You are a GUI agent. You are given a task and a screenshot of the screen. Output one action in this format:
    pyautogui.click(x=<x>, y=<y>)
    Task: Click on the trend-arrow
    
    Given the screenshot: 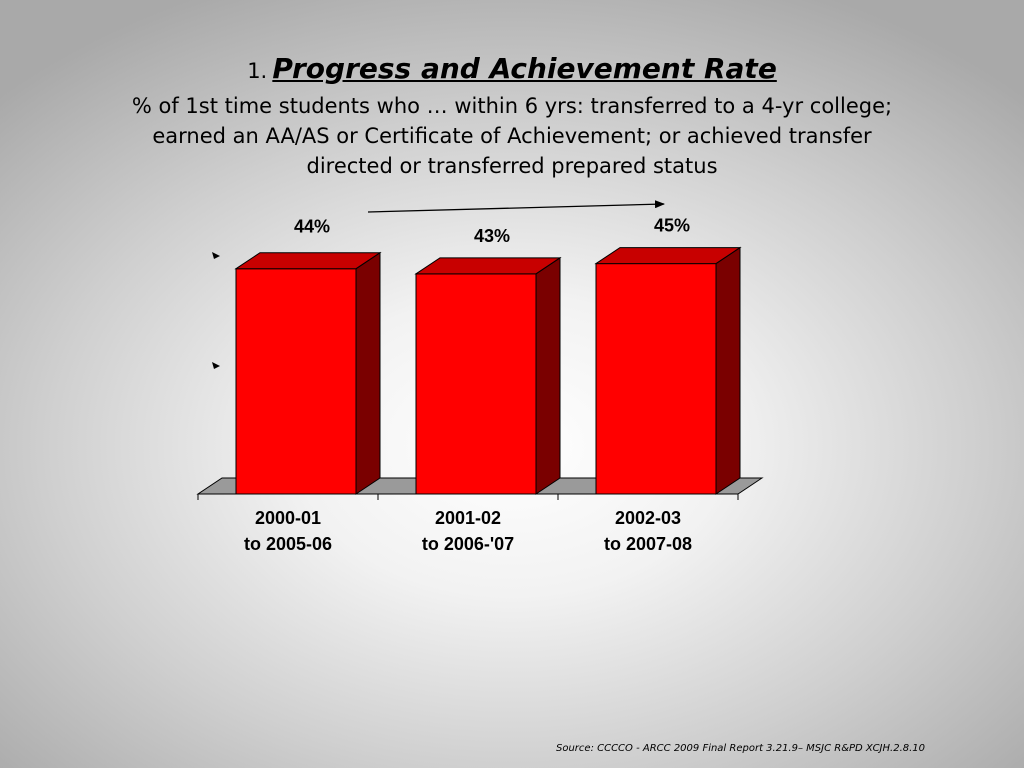 What is the action you would take?
    pyautogui.click(x=516, y=206)
    